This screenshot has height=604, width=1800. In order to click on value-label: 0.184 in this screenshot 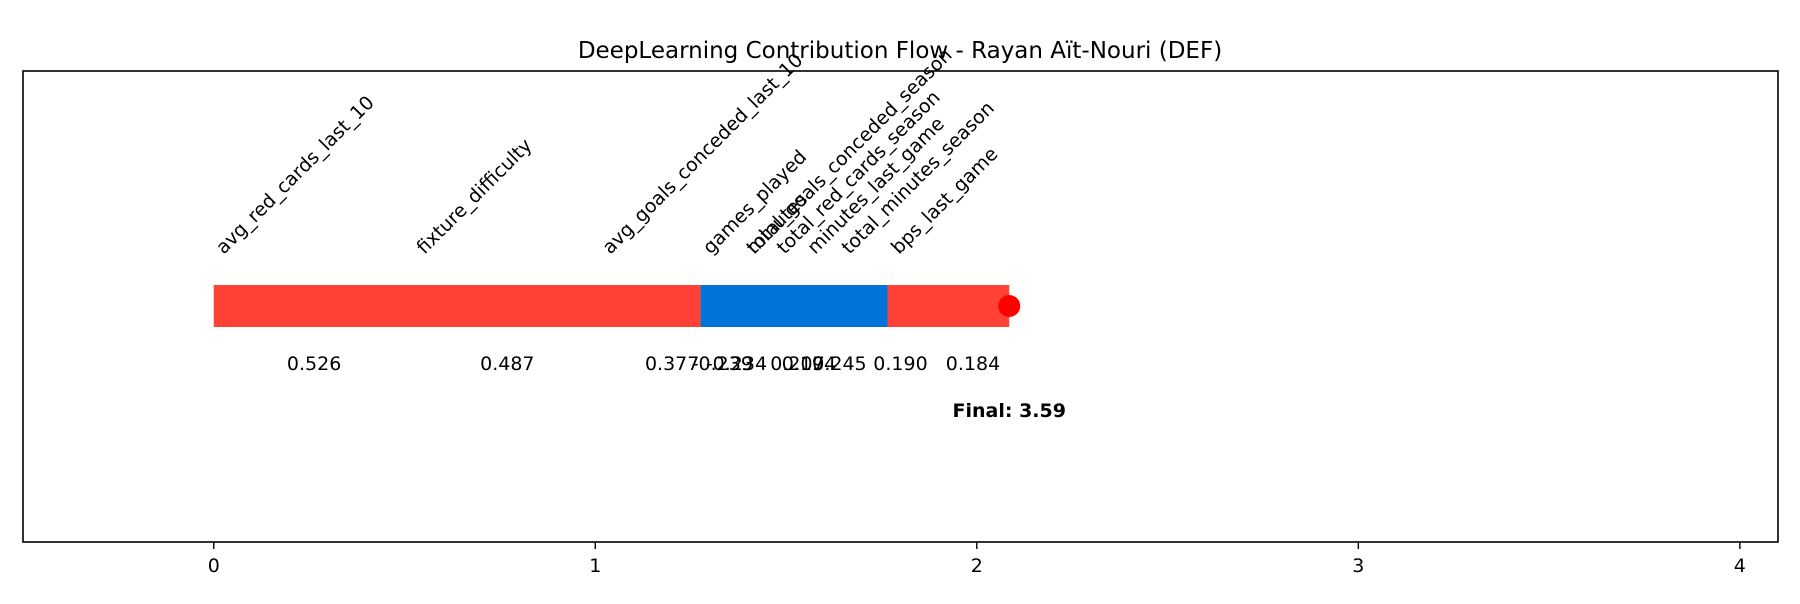, I will do `click(973, 364)`.